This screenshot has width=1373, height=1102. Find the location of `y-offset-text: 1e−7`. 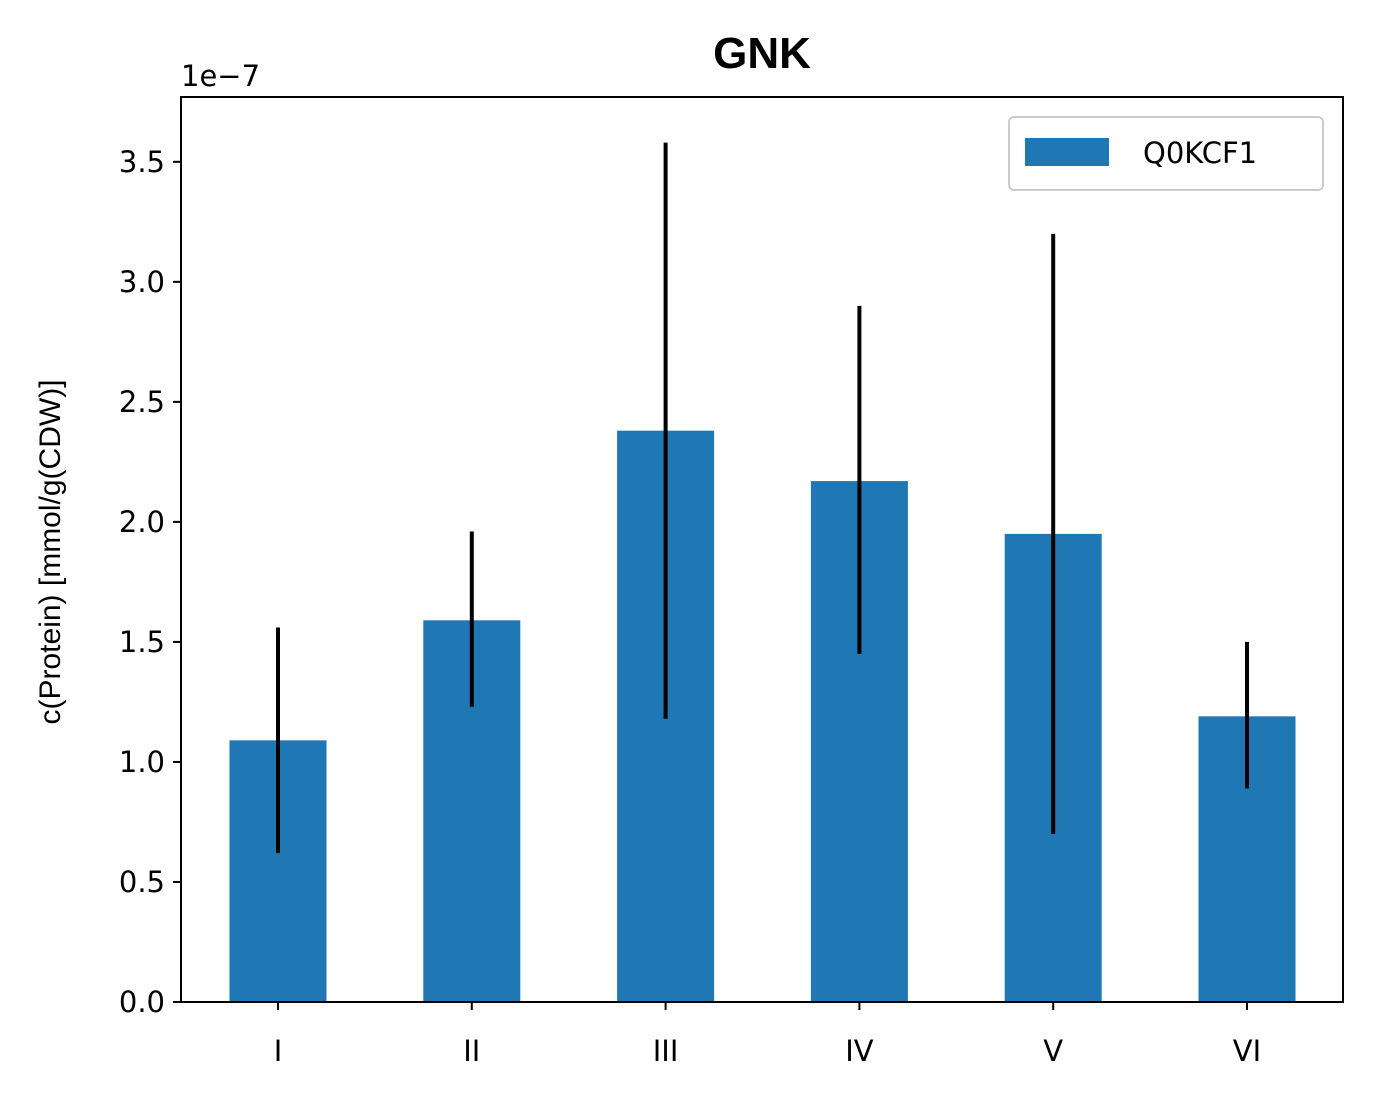

y-offset-text: 1e−7 is located at coordinates (220, 76).